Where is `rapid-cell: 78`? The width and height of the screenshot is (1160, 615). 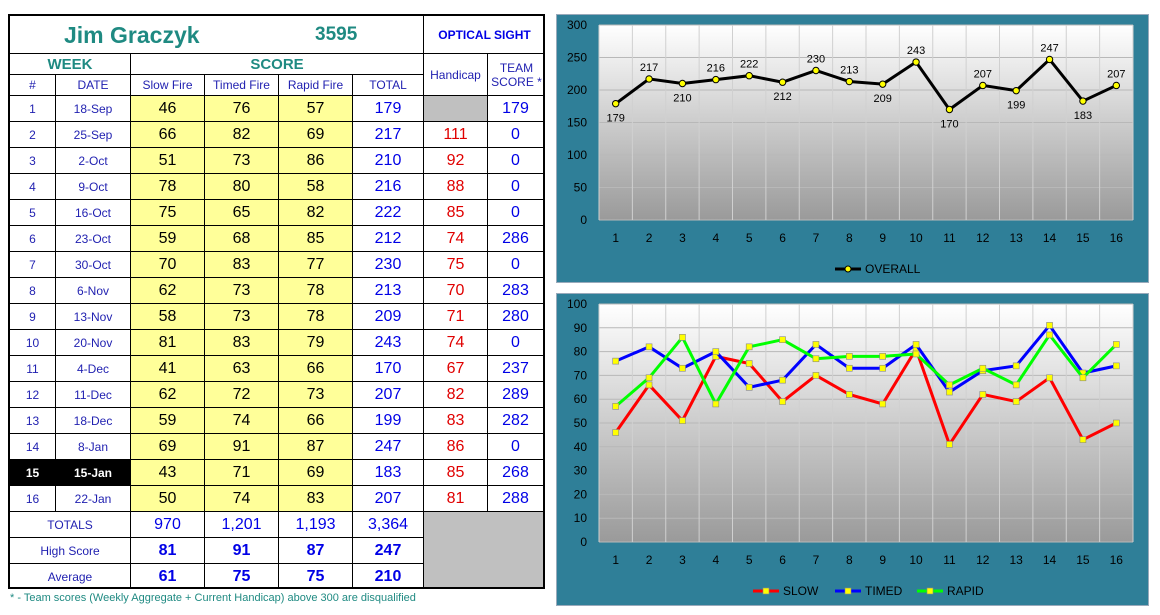 rapid-cell: 78 is located at coordinates (316, 291).